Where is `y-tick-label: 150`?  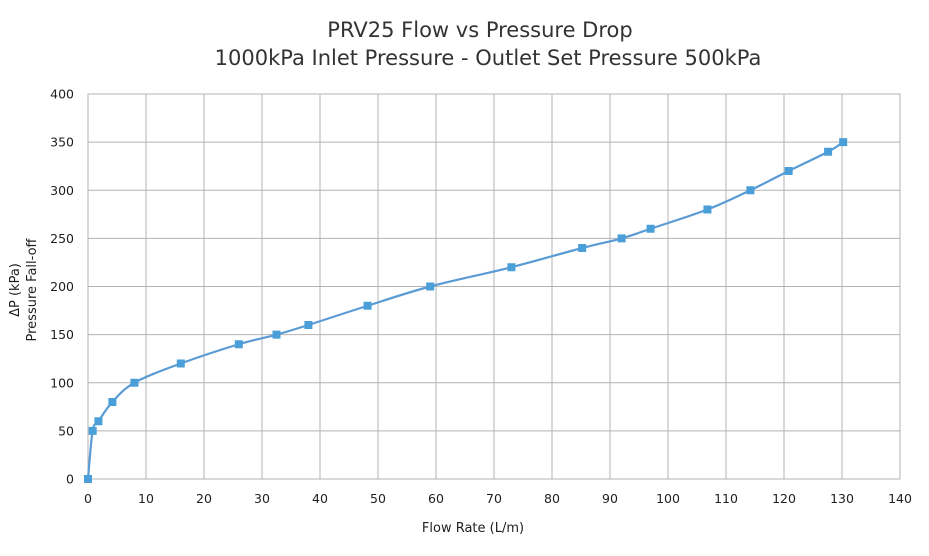 y-tick-label: 150 is located at coordinates (62, 334).